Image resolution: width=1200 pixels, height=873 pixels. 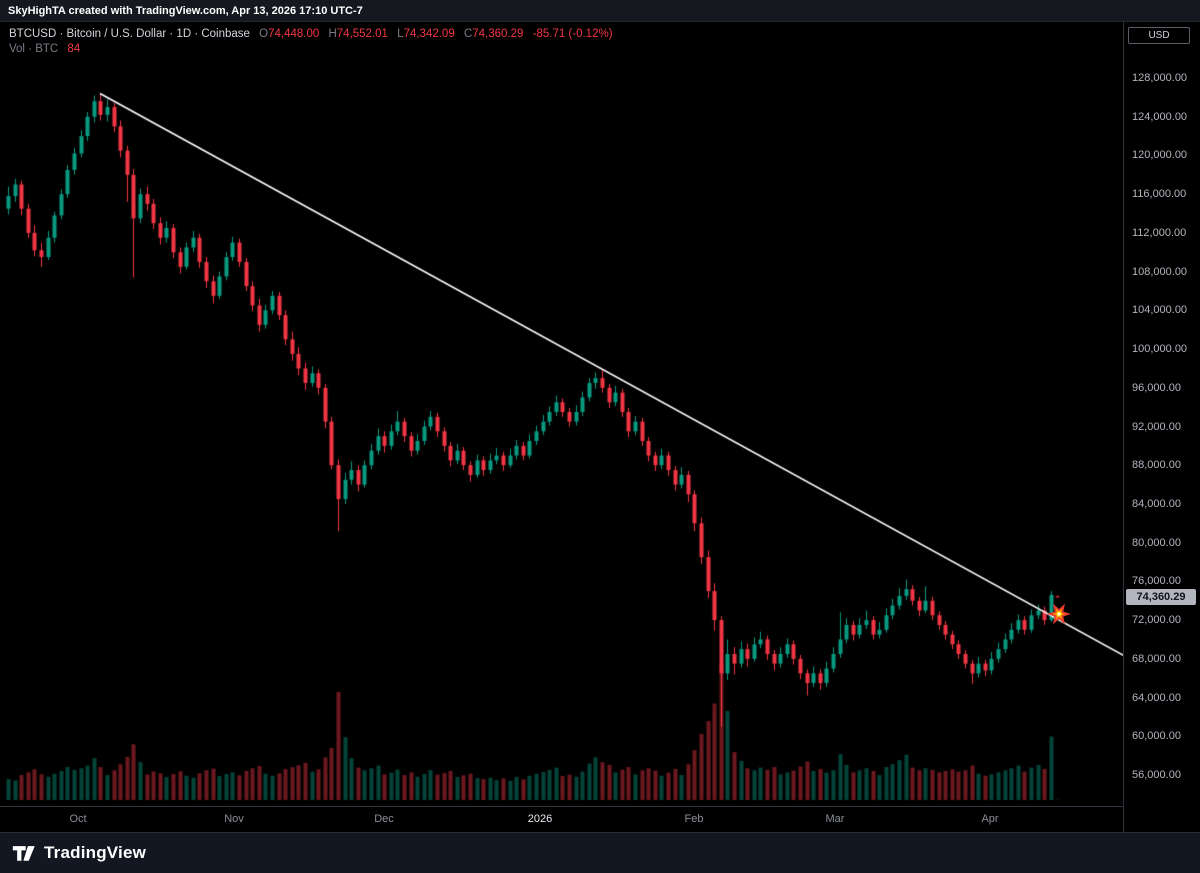 What do you see at coordinates (400, 34) in the screenshot?
I see `low-label: L` at bounding box center [400, 34].